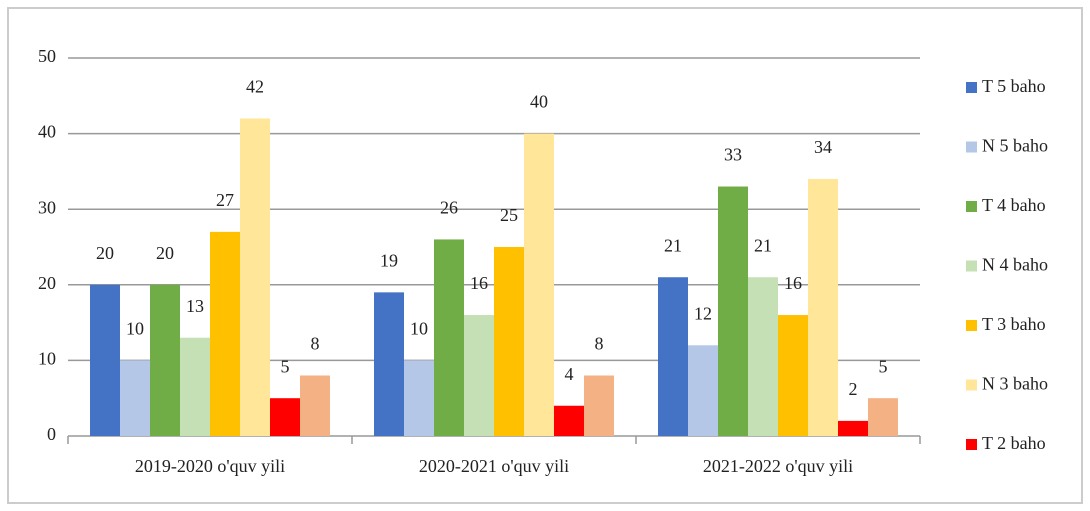  I want to click on legend-label: T 2 baho, so click(1014, 443).